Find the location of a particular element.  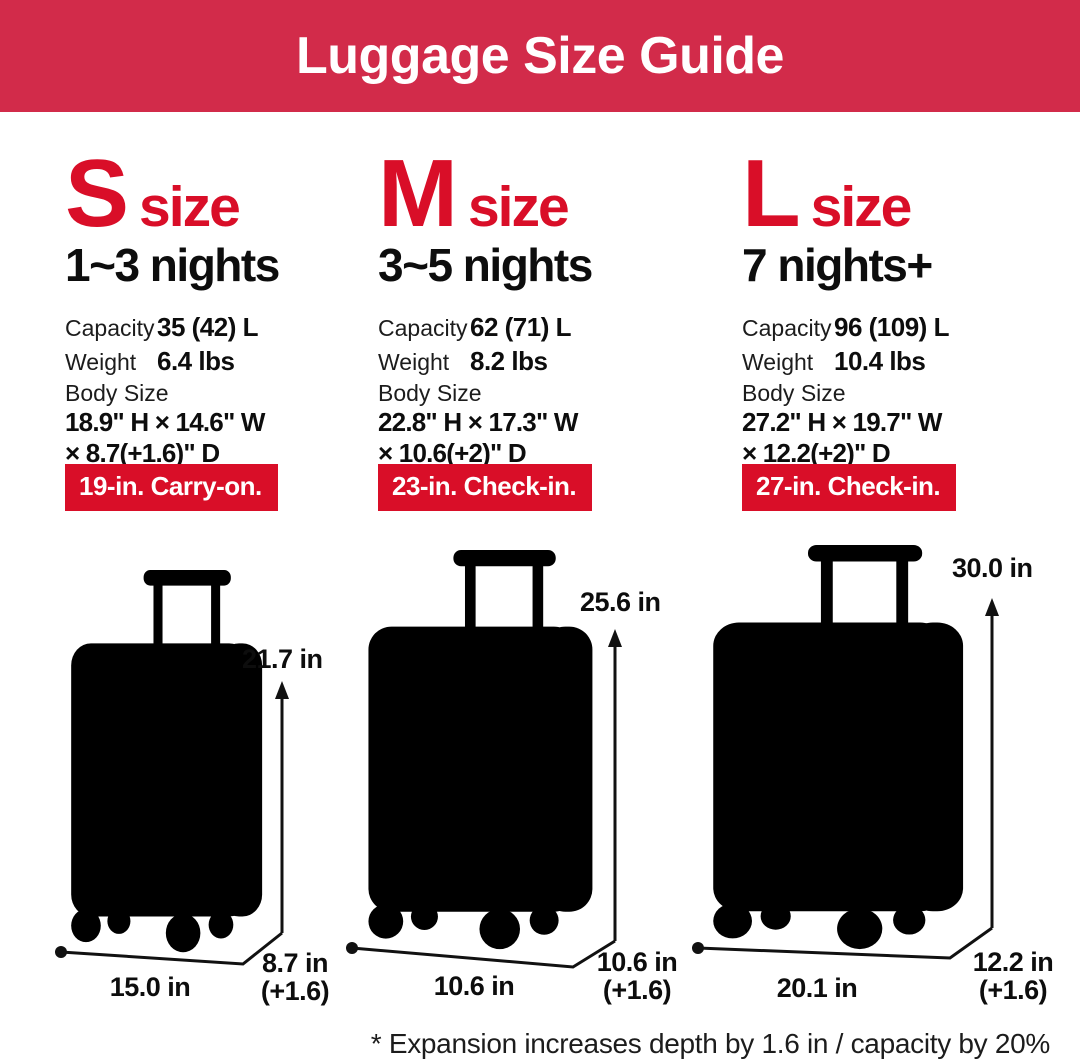

size-class-badge: 23-in. Check-in. is located at coordinates (485, 487).